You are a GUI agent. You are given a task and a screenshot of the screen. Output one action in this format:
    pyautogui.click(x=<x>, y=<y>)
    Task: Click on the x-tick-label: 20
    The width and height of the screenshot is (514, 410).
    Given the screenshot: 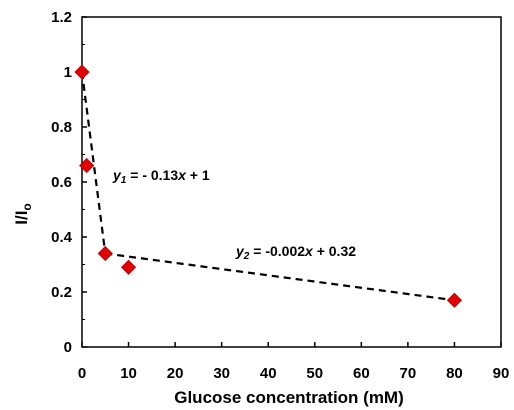 What is the action you would take?
    pyautogui.click(x=175, y=373)
    